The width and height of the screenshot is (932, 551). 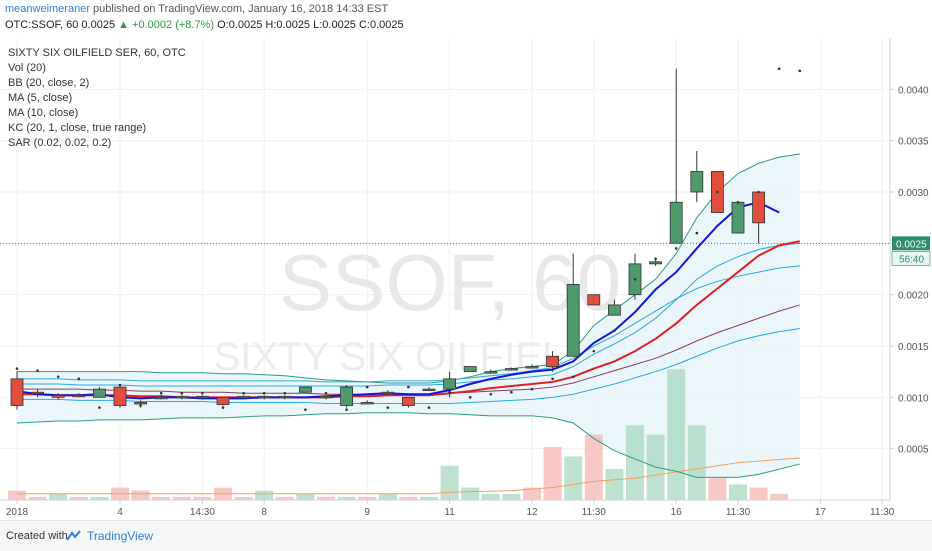 What do you see at coordinates (60, 143) in the screenshot?
I see `legend-item-sar: SAR (0.02, 0.02, 0.2)` at bounding box center [60, 143].